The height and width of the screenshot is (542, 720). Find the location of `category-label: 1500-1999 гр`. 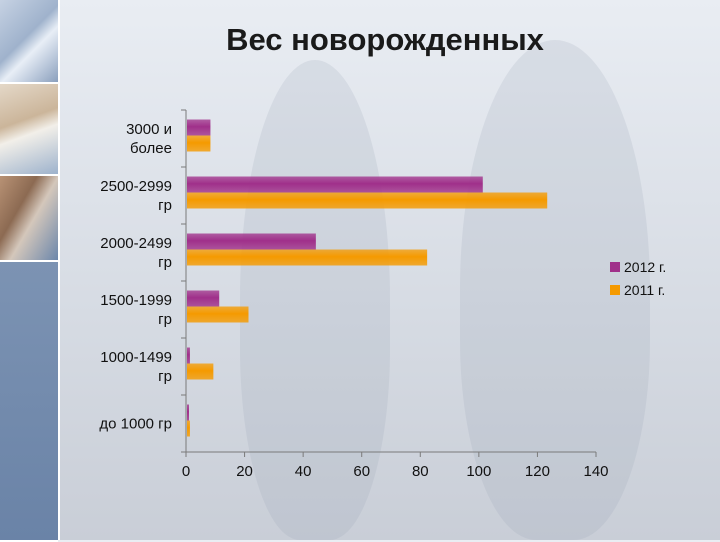

category-label: 1500-1999 гр is located at coordinates (136, 310).